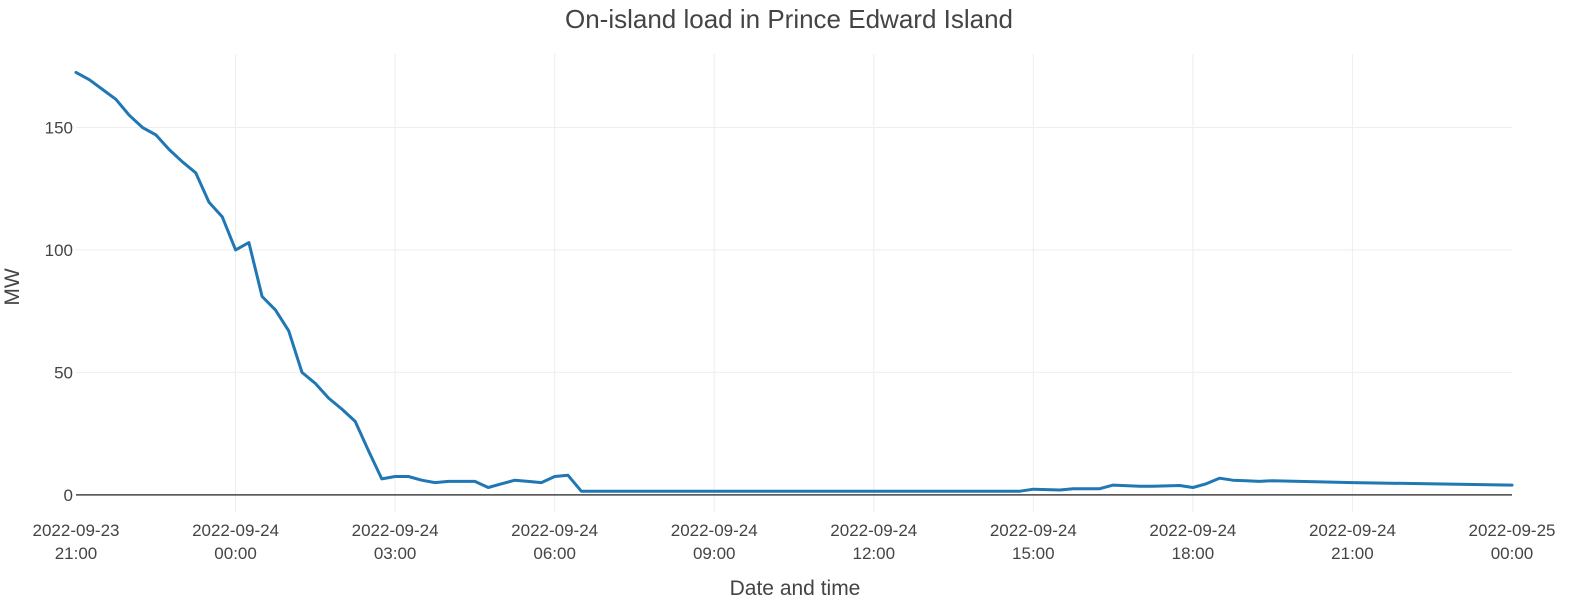  What do you see at coordinates (76, 542) in the screenshot?
I see `x-tick-label: 2022-09-23 21:00` at bounding box center [76, 542].